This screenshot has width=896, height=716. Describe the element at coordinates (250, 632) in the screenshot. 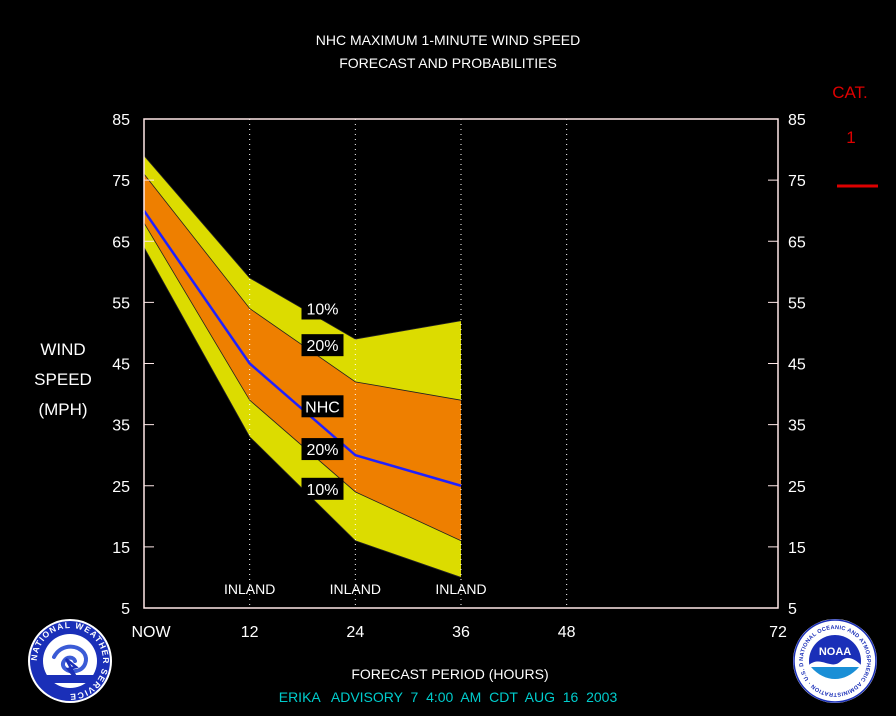

I see `x-tick-label-12: 12` at that location.